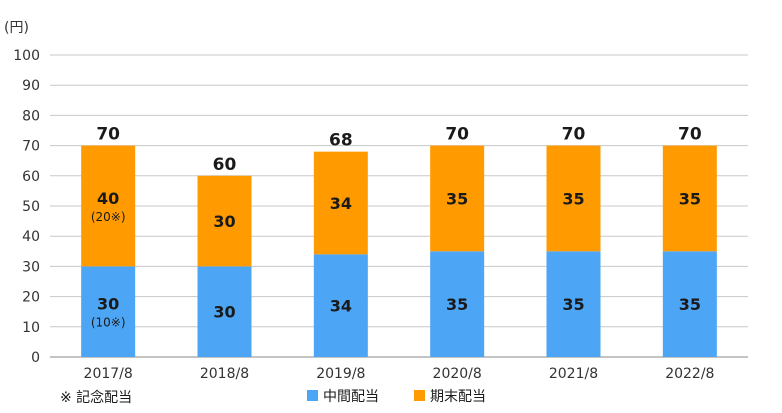 The height and width of the screenshot is (413, 782). I want to click on y-tick-label: 50, so click(31, 207).